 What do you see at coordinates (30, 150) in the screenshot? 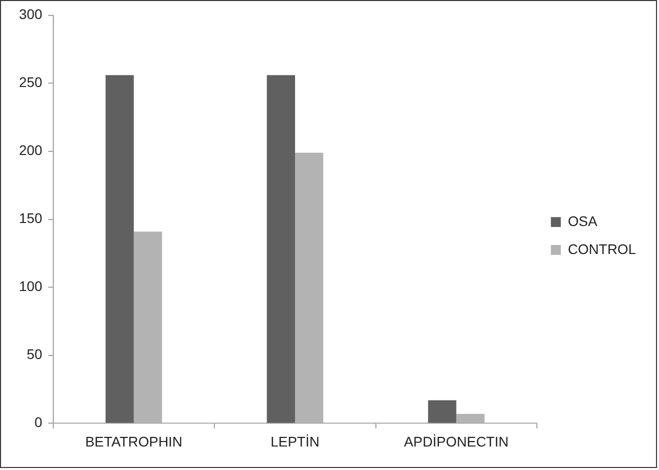
I see `y-tick-label: 200` at bounding box center [30, 150].